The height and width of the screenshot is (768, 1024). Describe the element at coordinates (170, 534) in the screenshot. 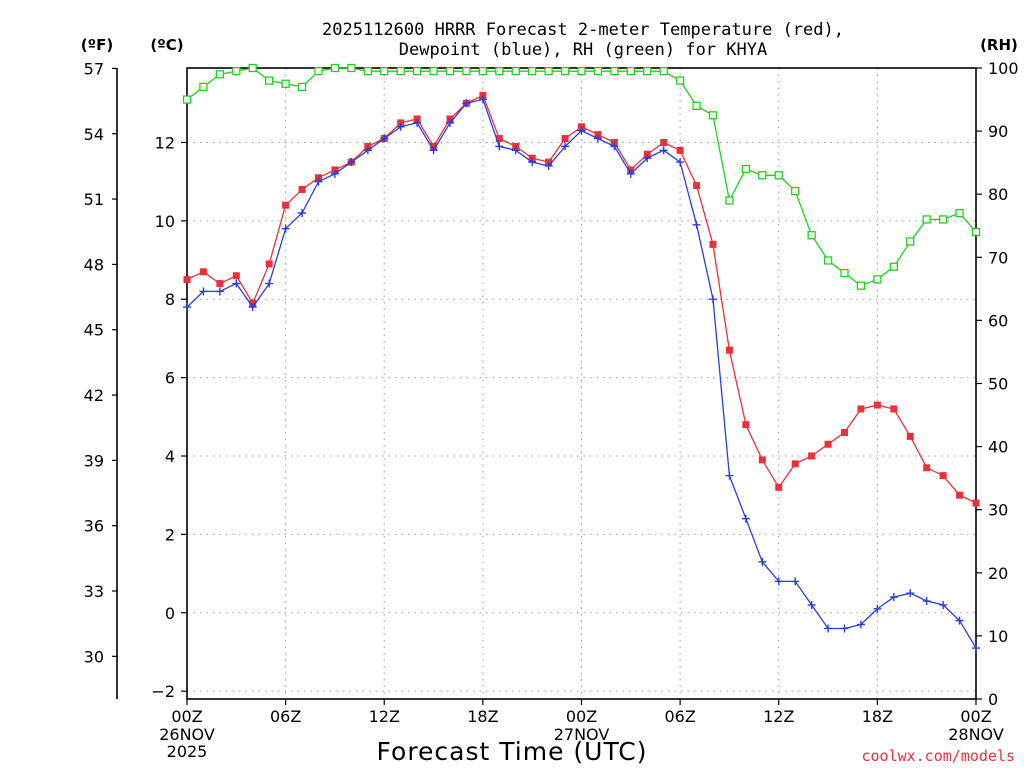

I see `celsius-tick-label: 2` at that location.